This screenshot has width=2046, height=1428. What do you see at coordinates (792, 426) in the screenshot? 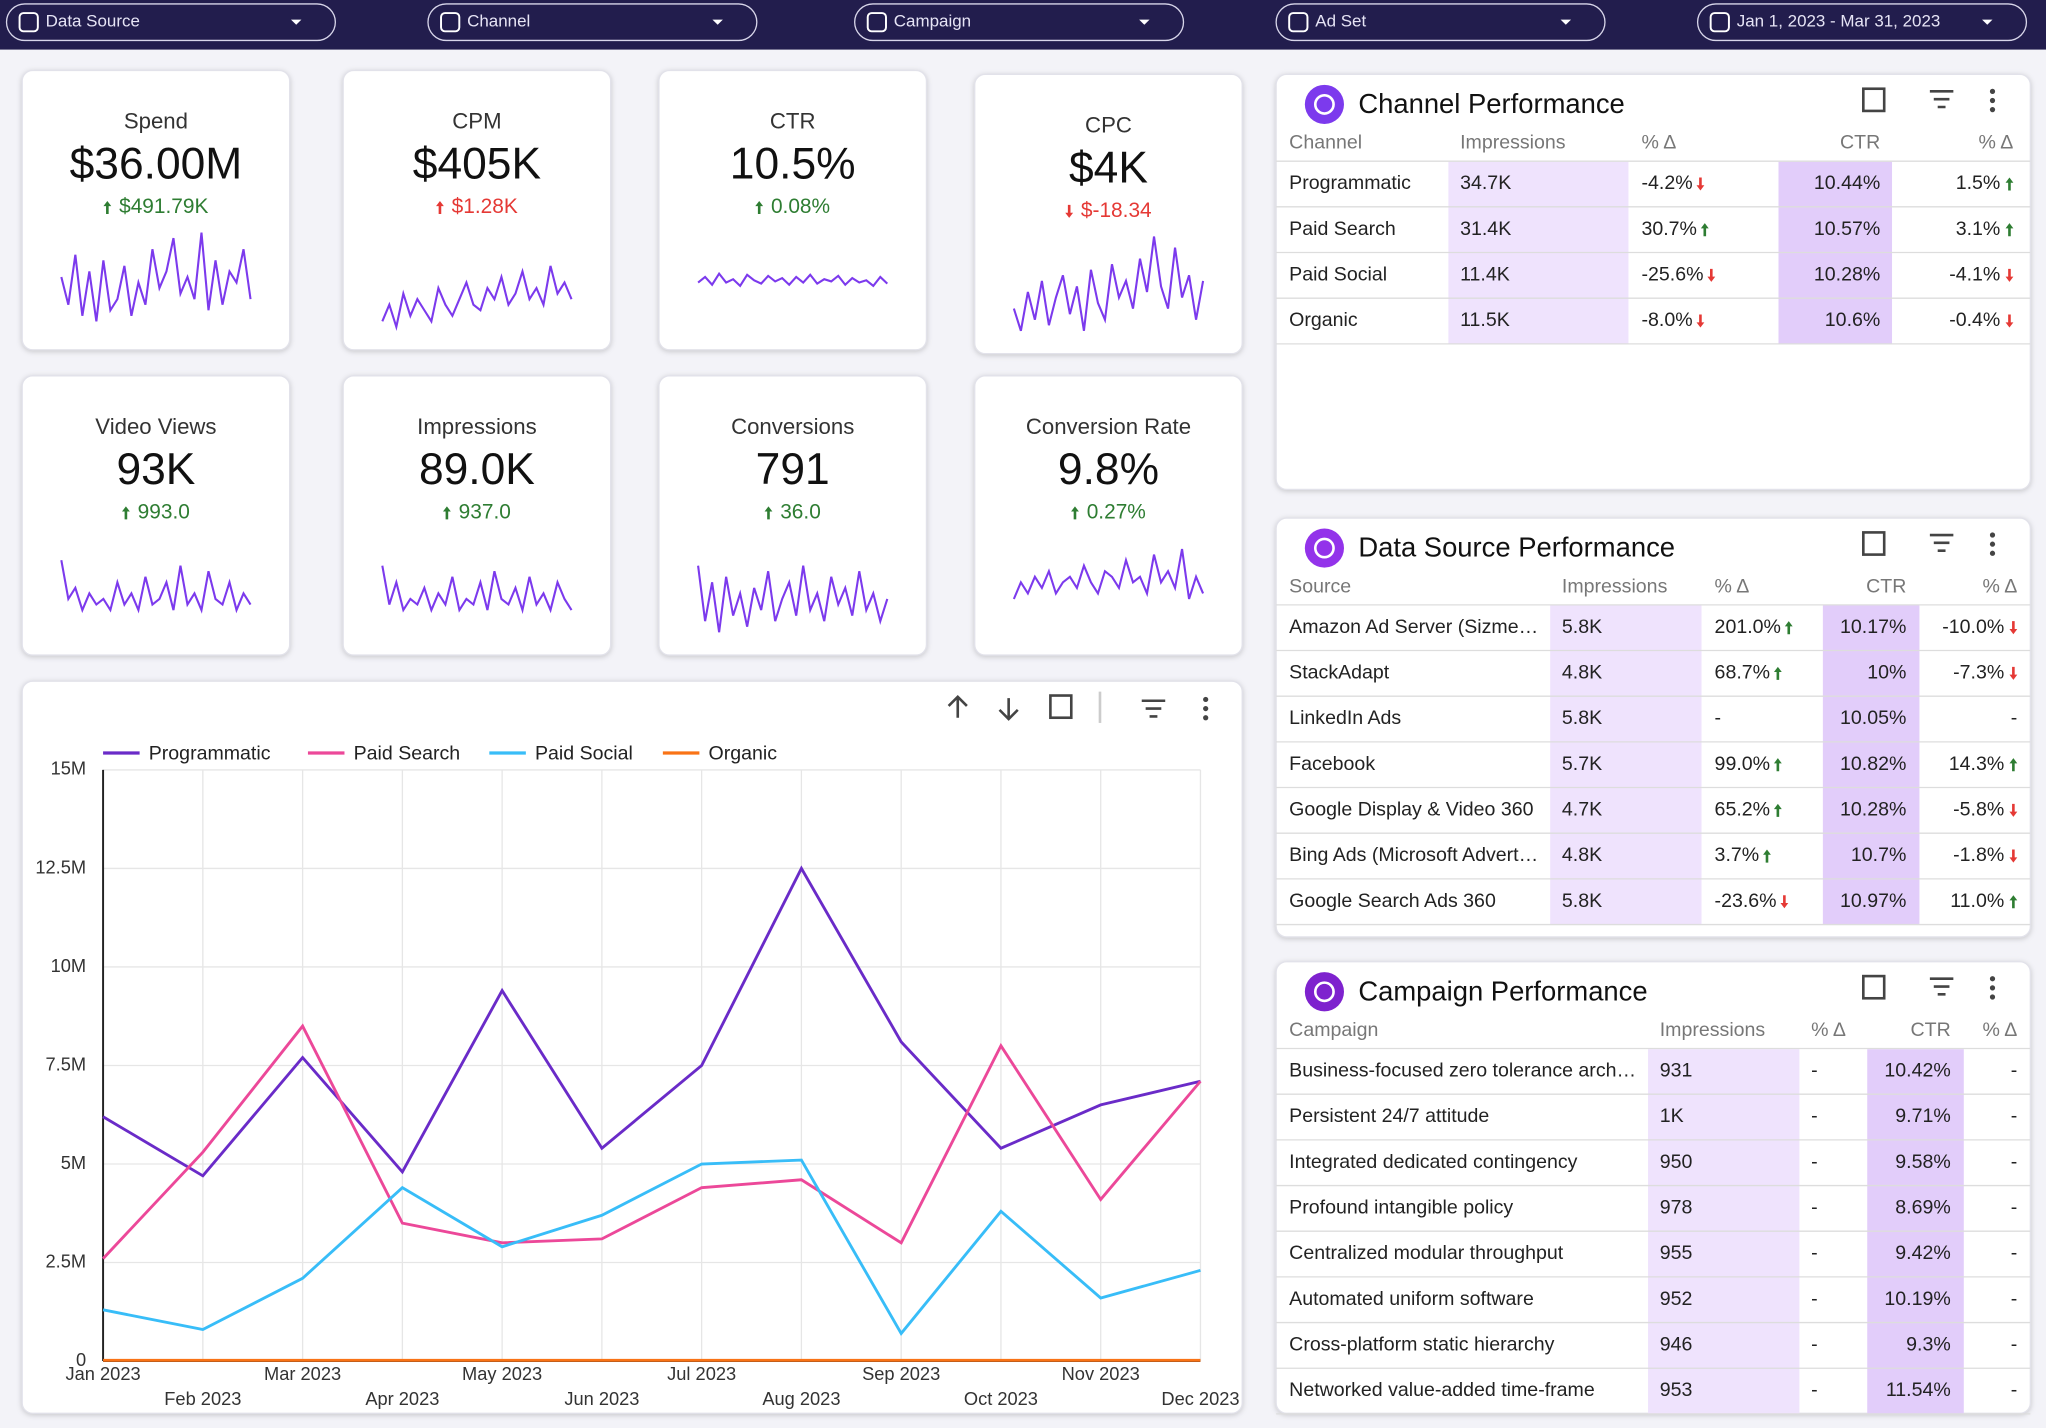
I see `kpi-title: Conversions` at bounding box center [792, 426].